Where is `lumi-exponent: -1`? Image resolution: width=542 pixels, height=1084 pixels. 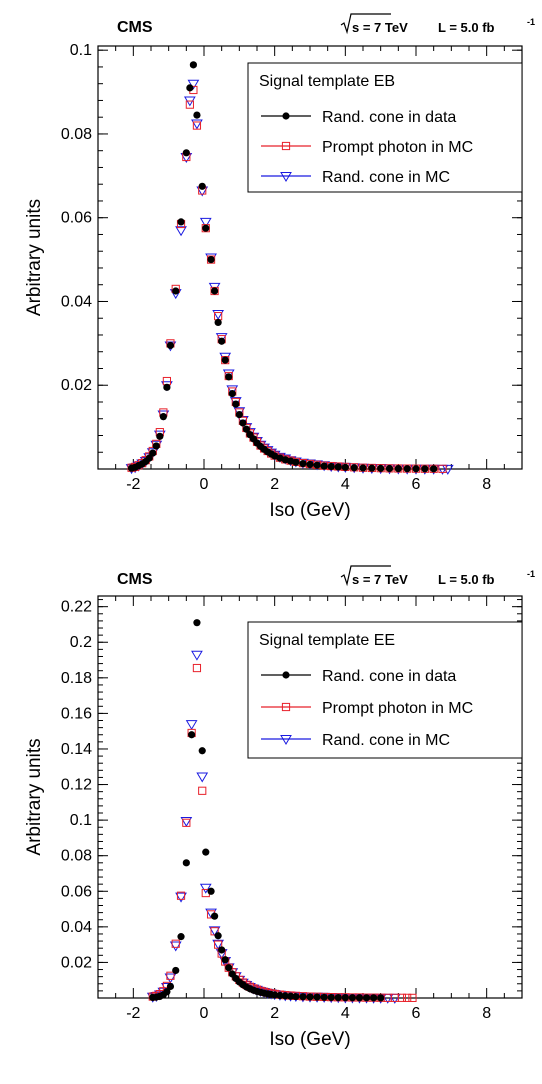
lumi-exponent: -1 is located at coordinates (531, 574).